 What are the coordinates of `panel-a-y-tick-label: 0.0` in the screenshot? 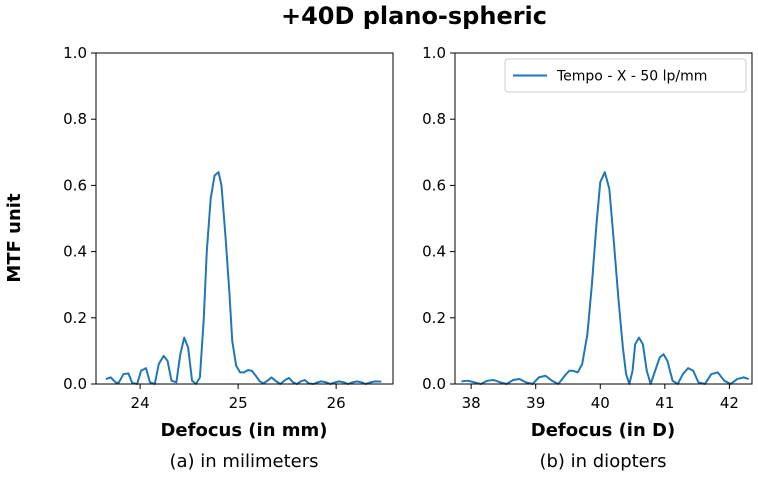 It's located at (75, 384).